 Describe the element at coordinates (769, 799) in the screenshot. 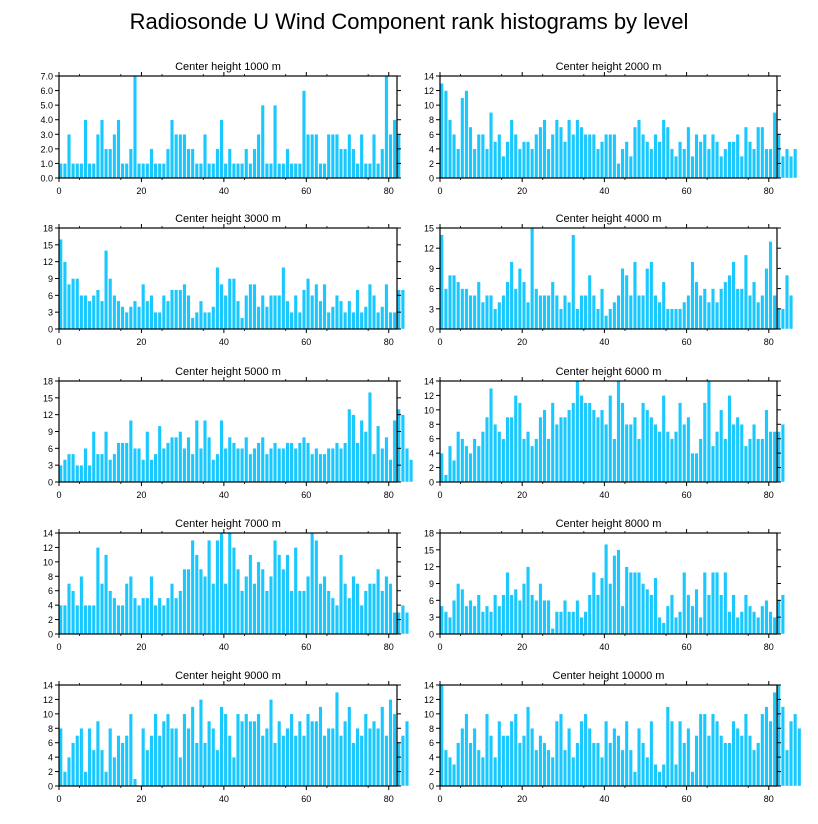

I see `x-tick-label: 80` at that location.